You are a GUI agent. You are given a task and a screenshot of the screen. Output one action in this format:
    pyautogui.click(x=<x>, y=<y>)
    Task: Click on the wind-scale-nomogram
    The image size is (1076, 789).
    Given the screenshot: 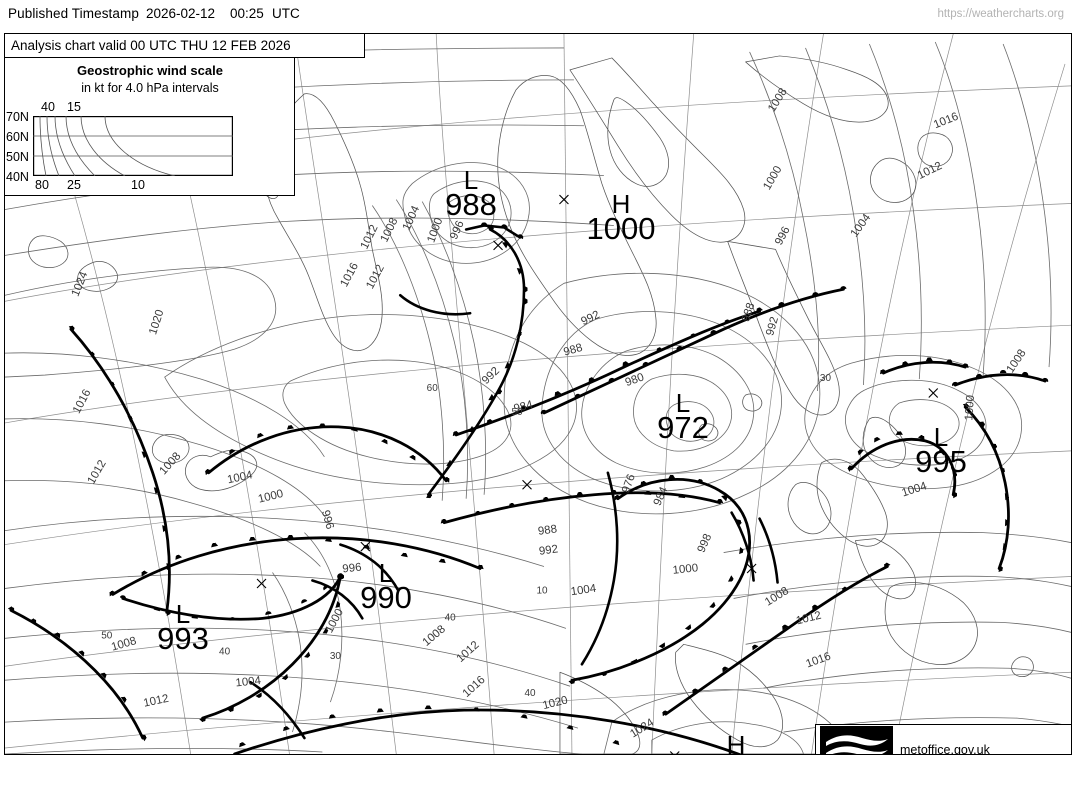 What is the action you would take?
    pyautogui.click(x=133, y=146)
    